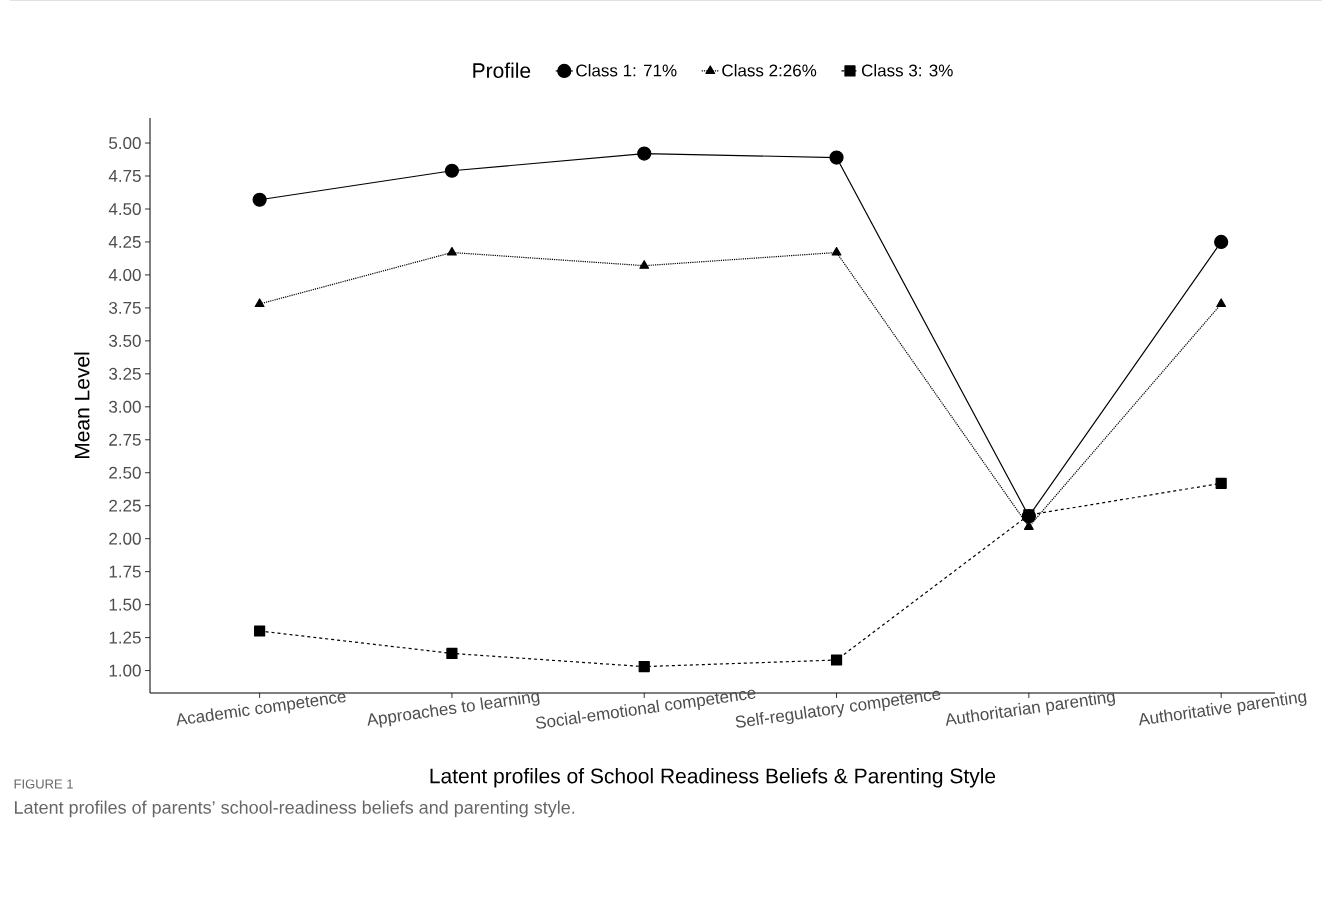  I want to click on y-tick-label: 4.75, so click(124, 176).